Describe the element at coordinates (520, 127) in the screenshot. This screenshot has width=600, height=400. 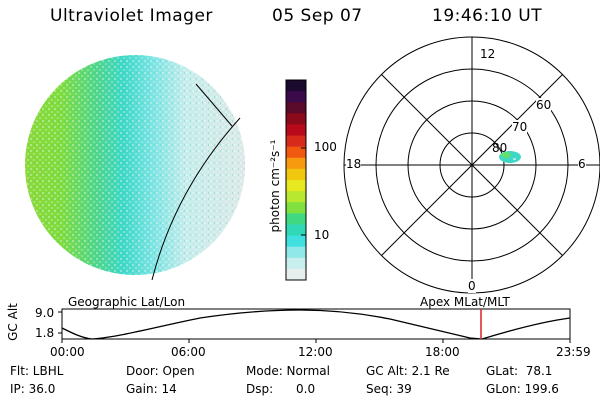
I see `lat-label-70: 70` at that location.